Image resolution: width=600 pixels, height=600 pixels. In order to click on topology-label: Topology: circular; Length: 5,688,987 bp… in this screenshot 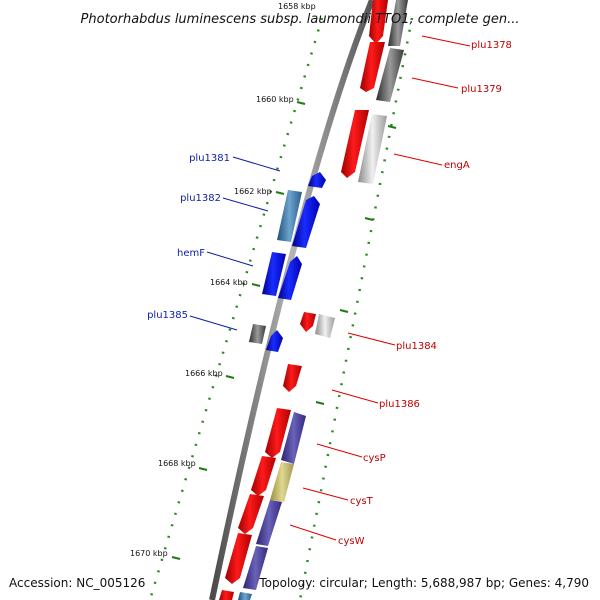, I will do `click(423, 583)`.